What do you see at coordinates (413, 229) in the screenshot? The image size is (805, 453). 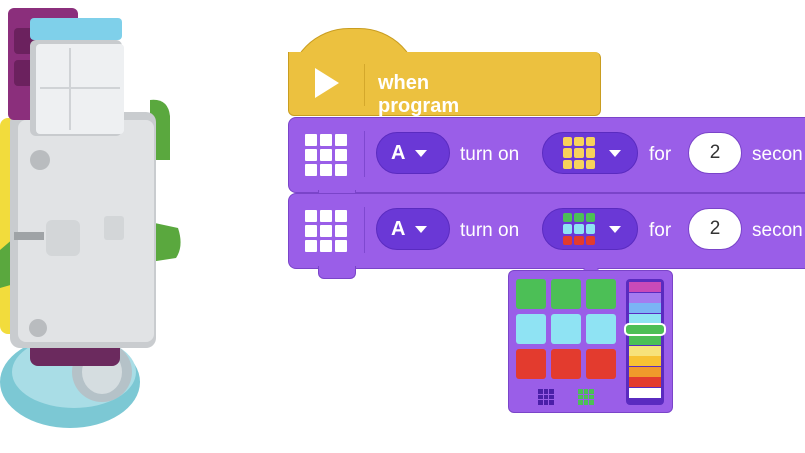 I see `port-dropdown-2: A` at bounding box center [413, 229].